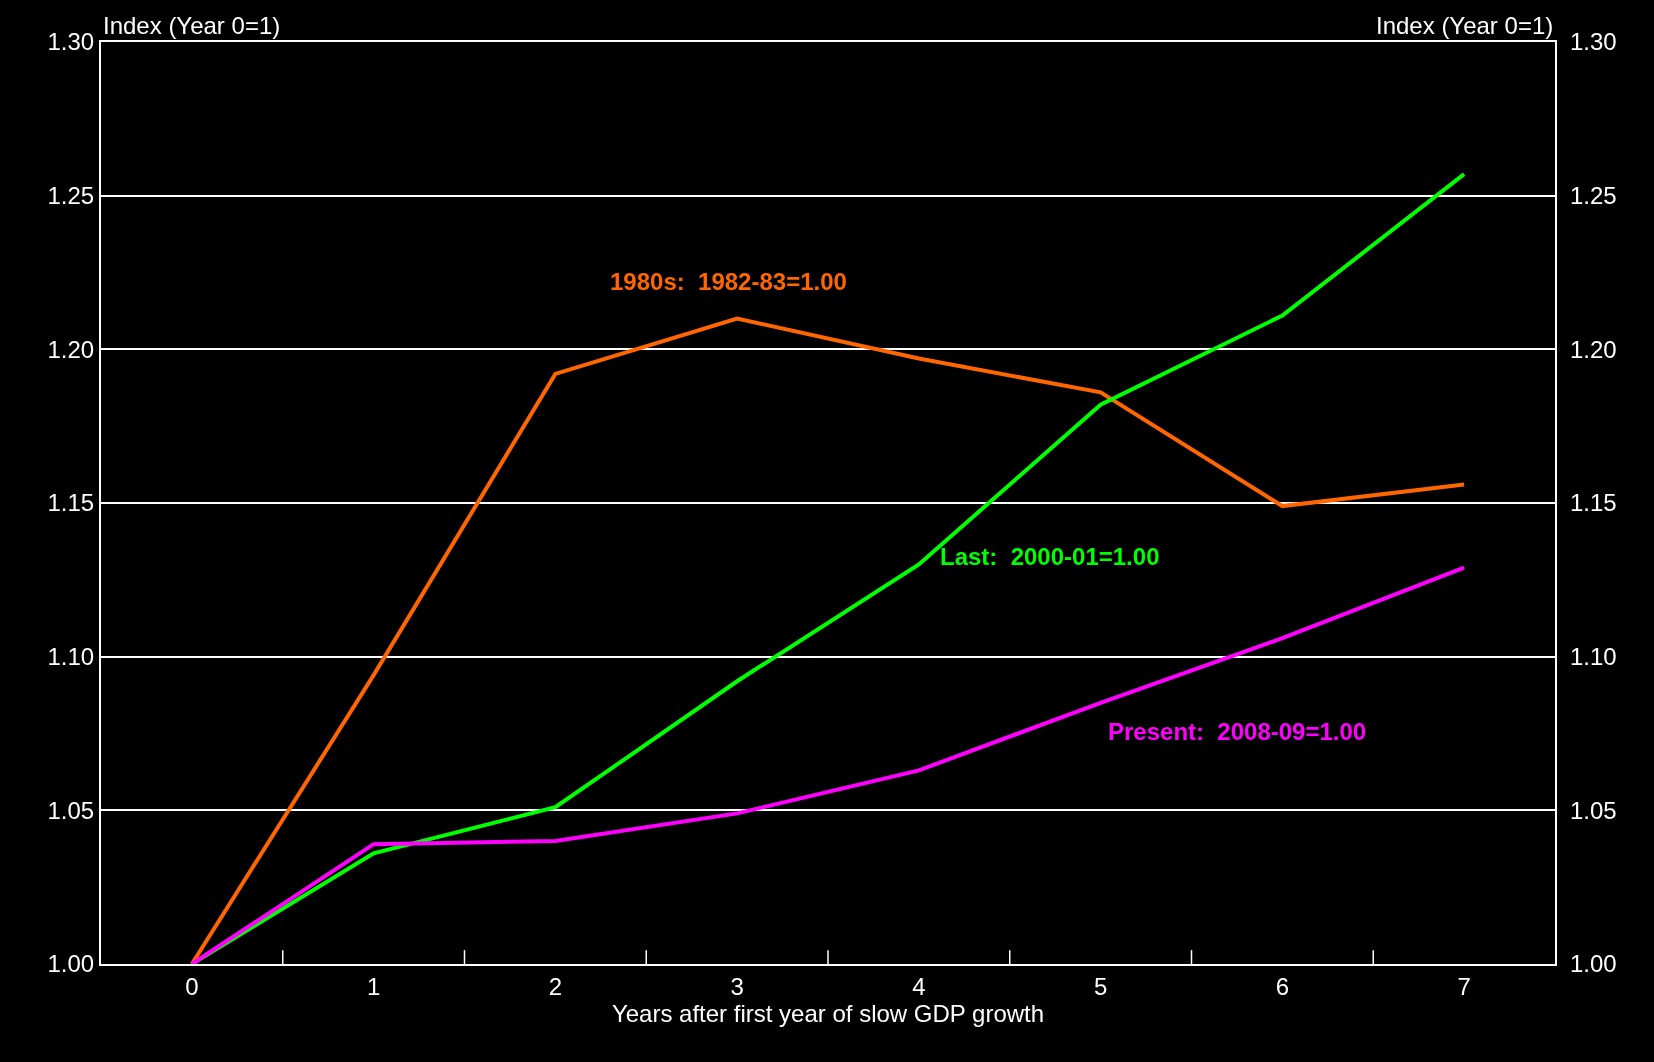 The width and height of the screenshot is (1654, 1062). I want to click on x-tick-label: 3, so click(737, 986).